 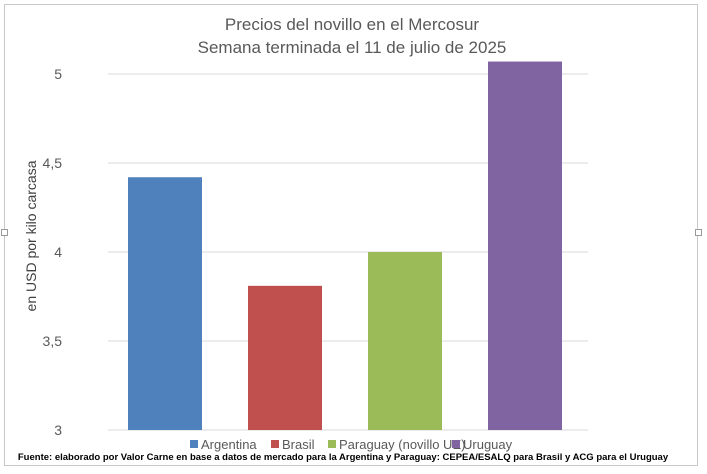 I want to click on legend-item: Uruguay, so click(x=482, y=444).